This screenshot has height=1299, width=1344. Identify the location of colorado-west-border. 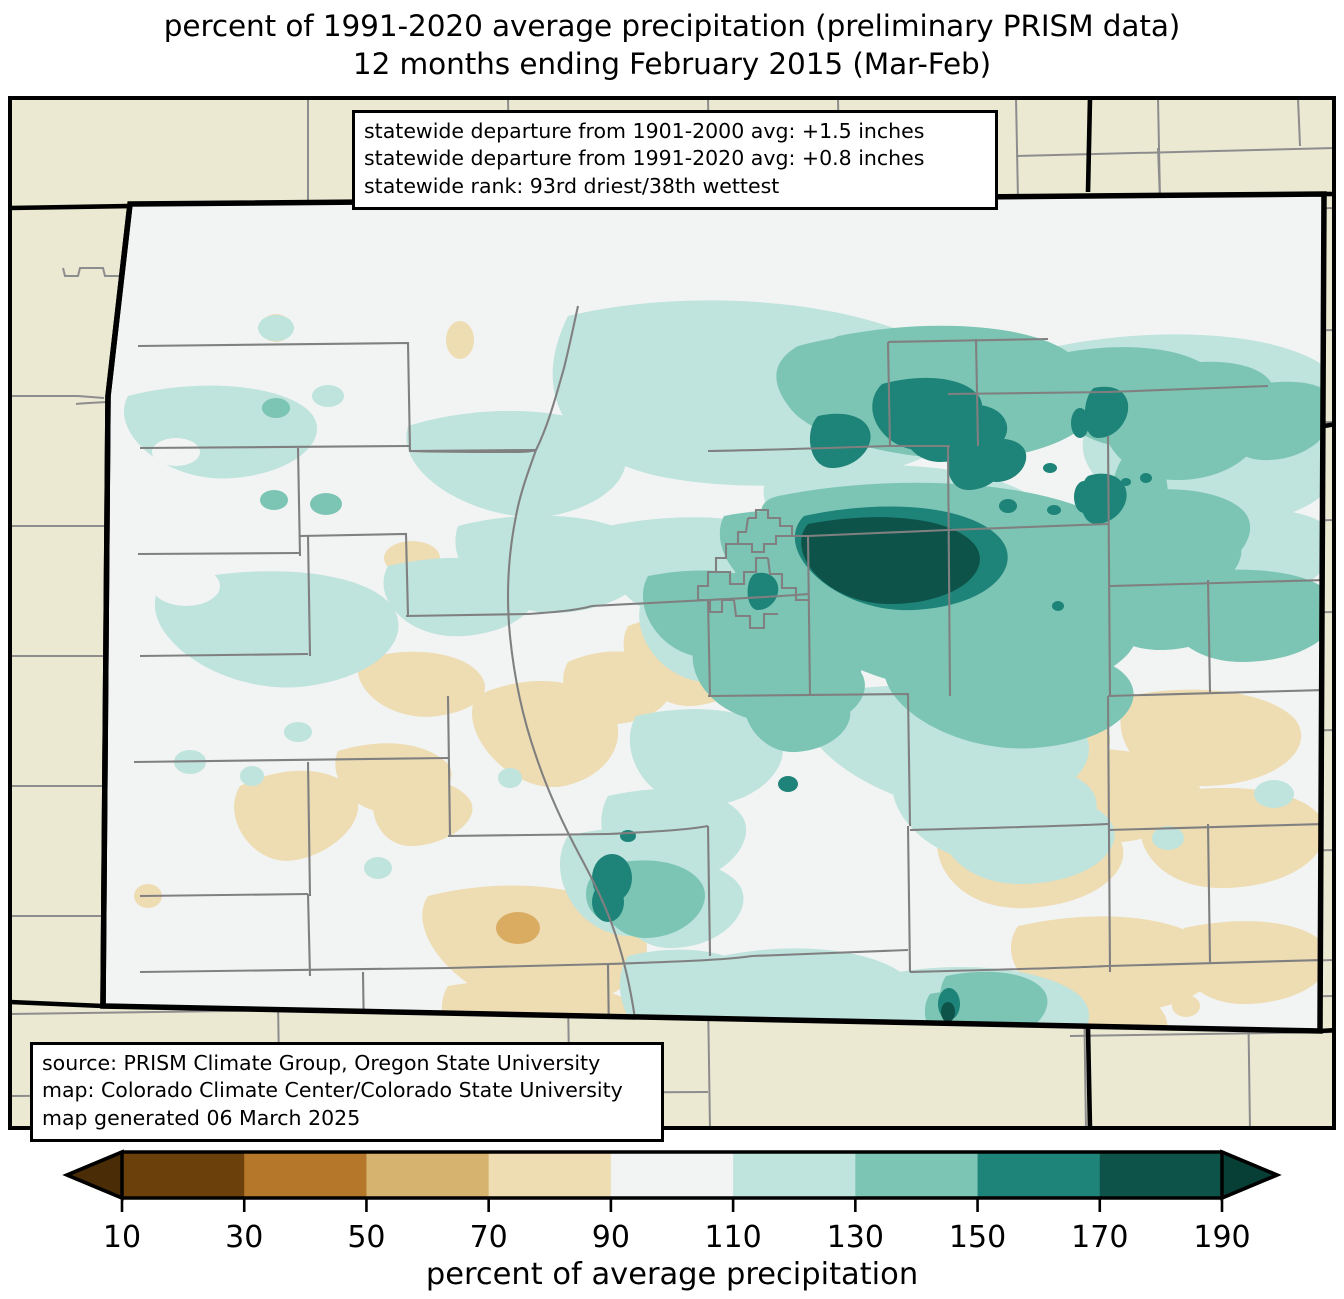
(116, 605).